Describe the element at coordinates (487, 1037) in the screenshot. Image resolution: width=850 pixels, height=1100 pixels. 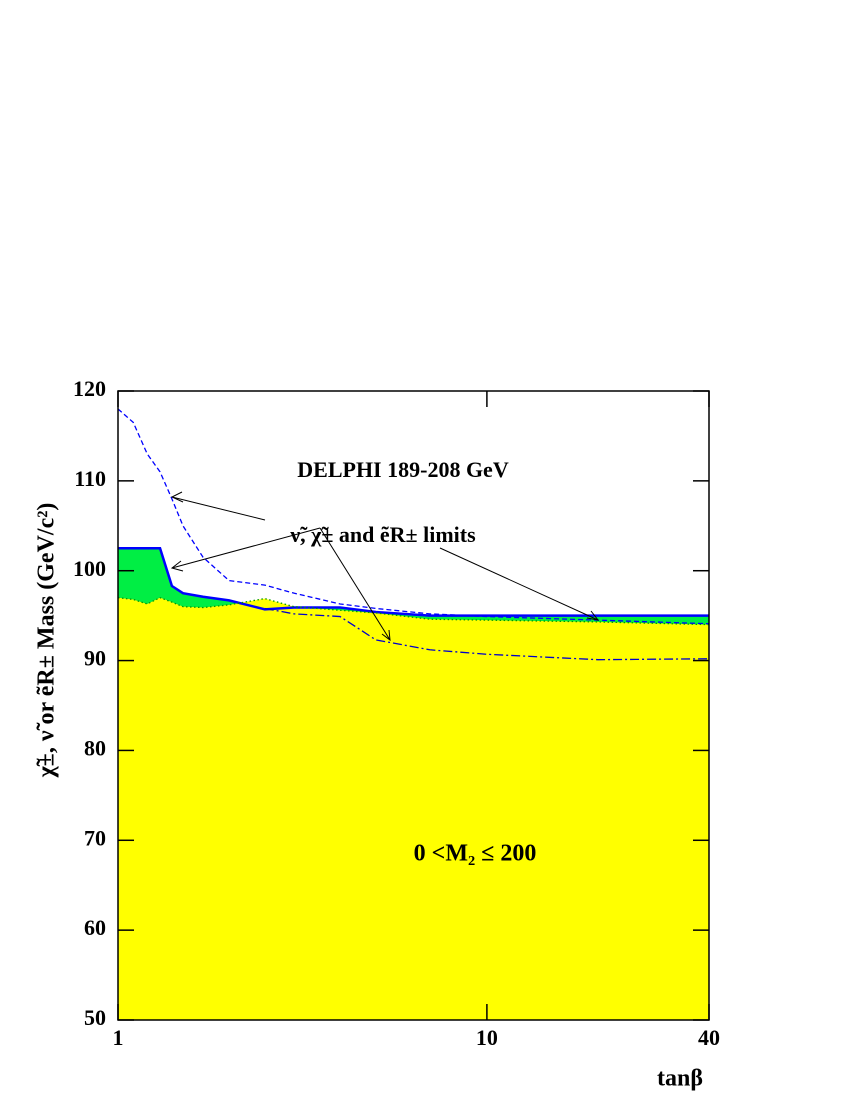
I see `x-tick-label: 10` at that location.